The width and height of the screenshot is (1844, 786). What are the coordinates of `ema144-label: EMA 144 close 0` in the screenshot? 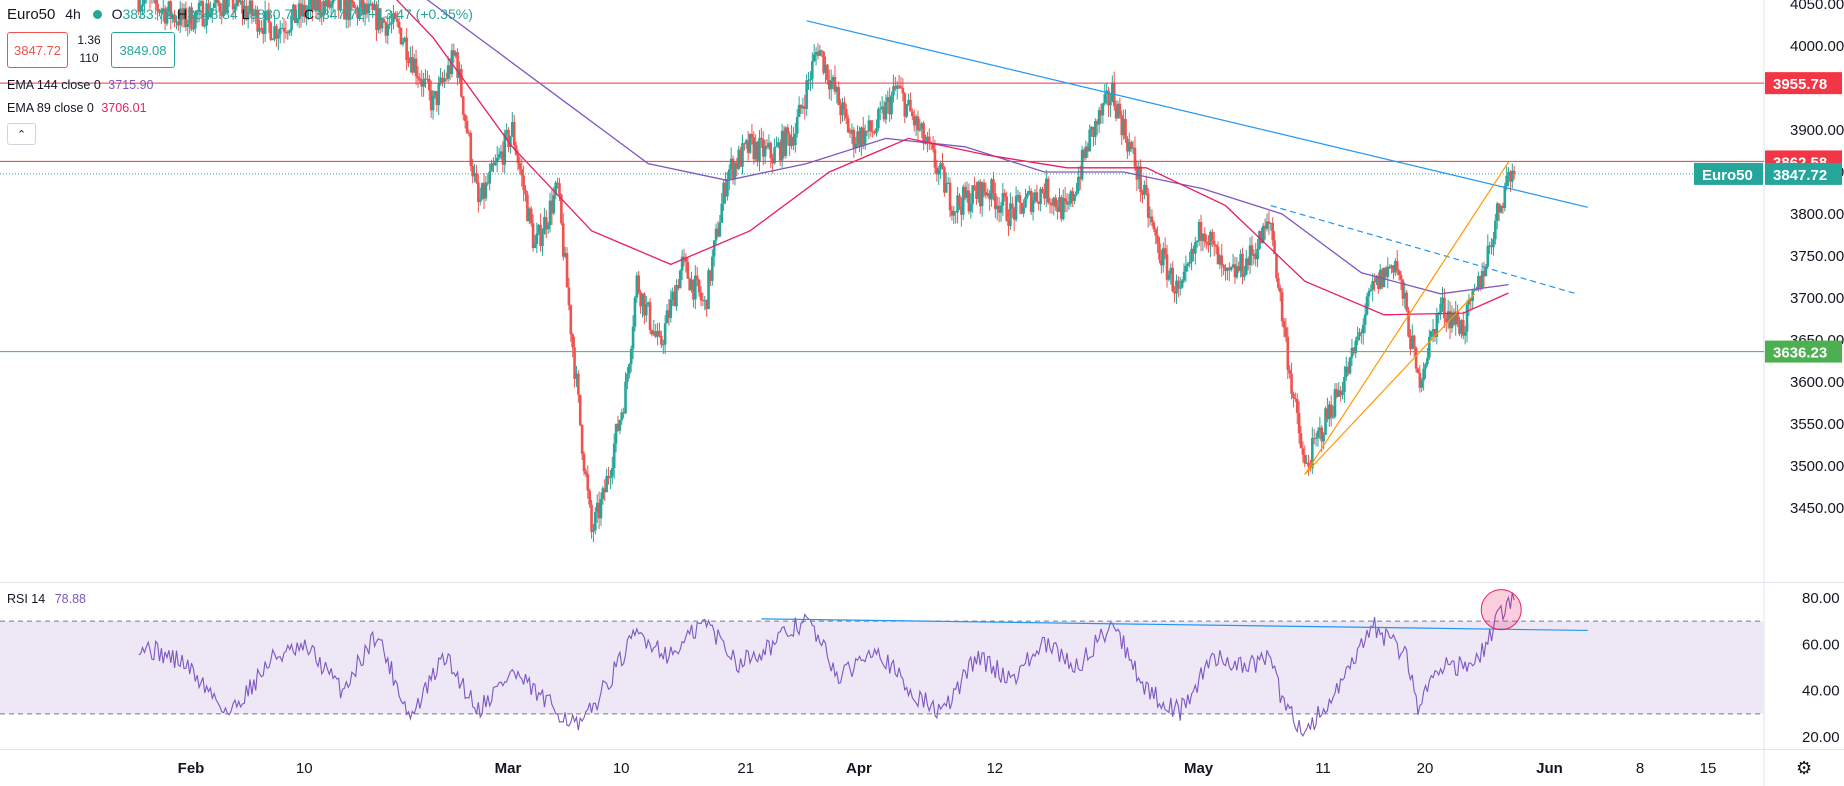 It's located at (54, 85).